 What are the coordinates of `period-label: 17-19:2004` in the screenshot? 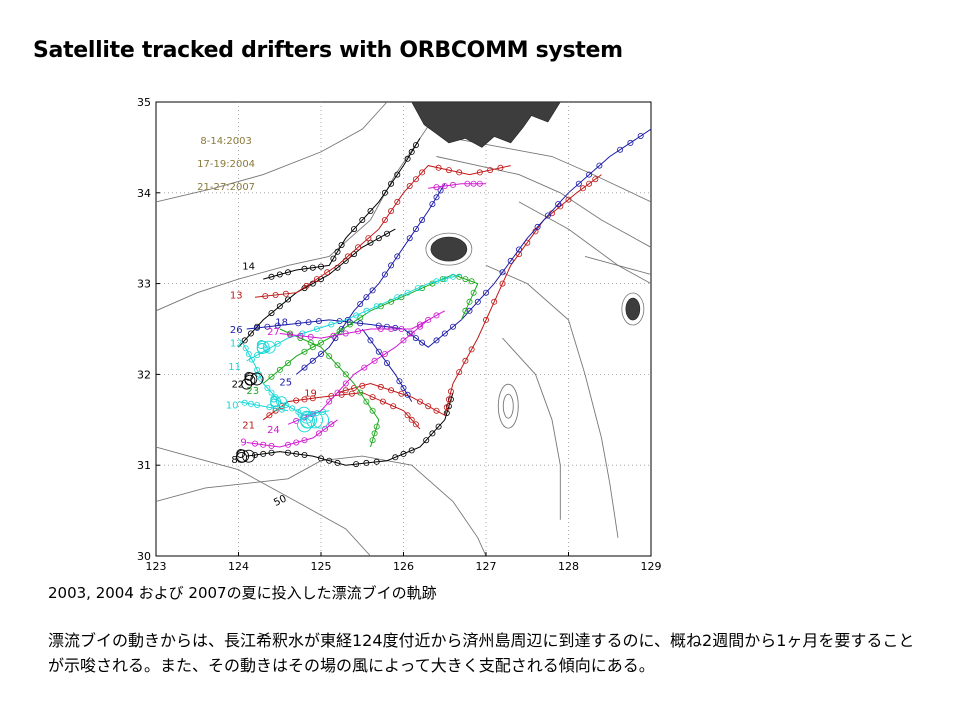 It's located at (226, 164).